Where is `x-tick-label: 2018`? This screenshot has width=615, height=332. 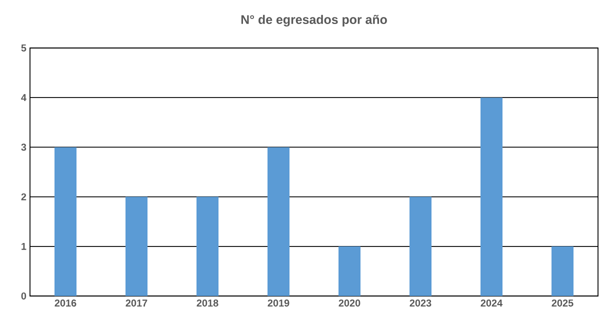
x-tick-label: 2018 is located at coordinates (207, 303).